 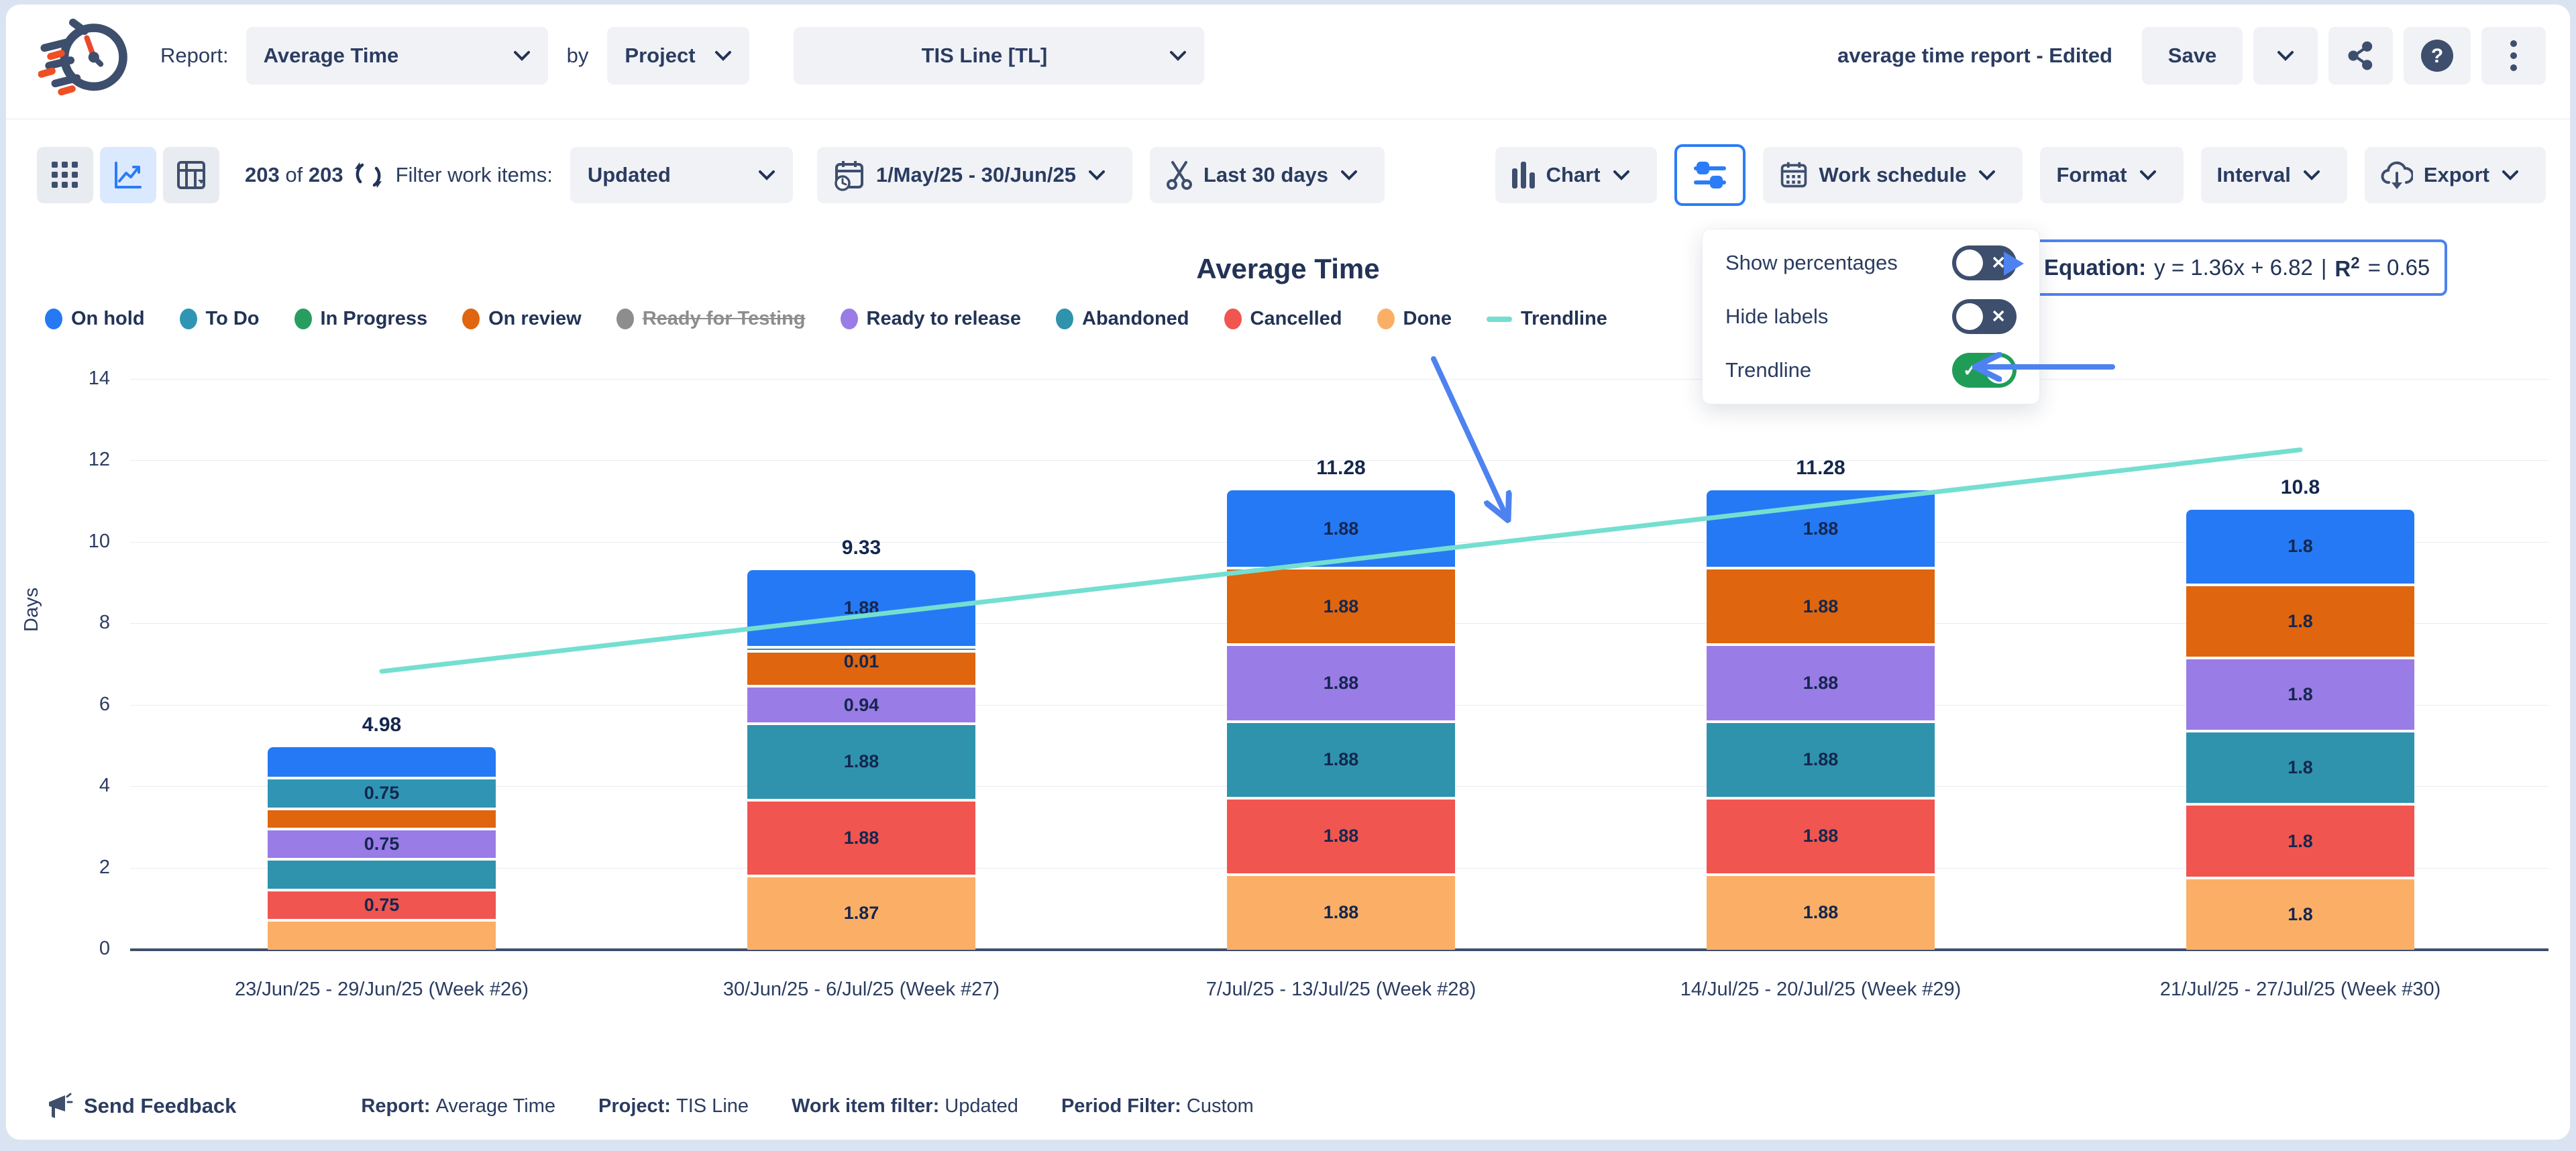 What do you see at coordinates (2095, 267) in the screenshot?
I see `equation-label: Equation:` at bounding box center [2095, 267].